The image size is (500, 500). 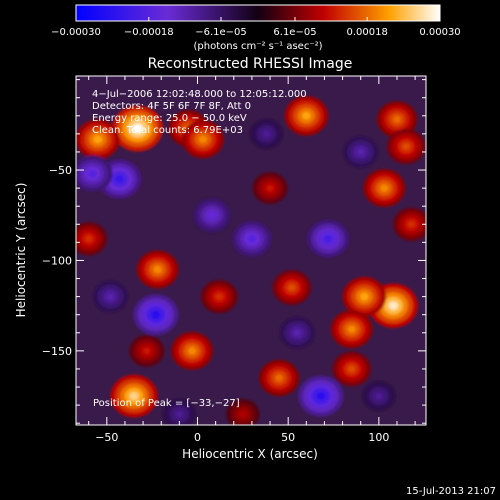 I want to click on colorbar-tick-label: 0.00030, so click(x=439, y=32).